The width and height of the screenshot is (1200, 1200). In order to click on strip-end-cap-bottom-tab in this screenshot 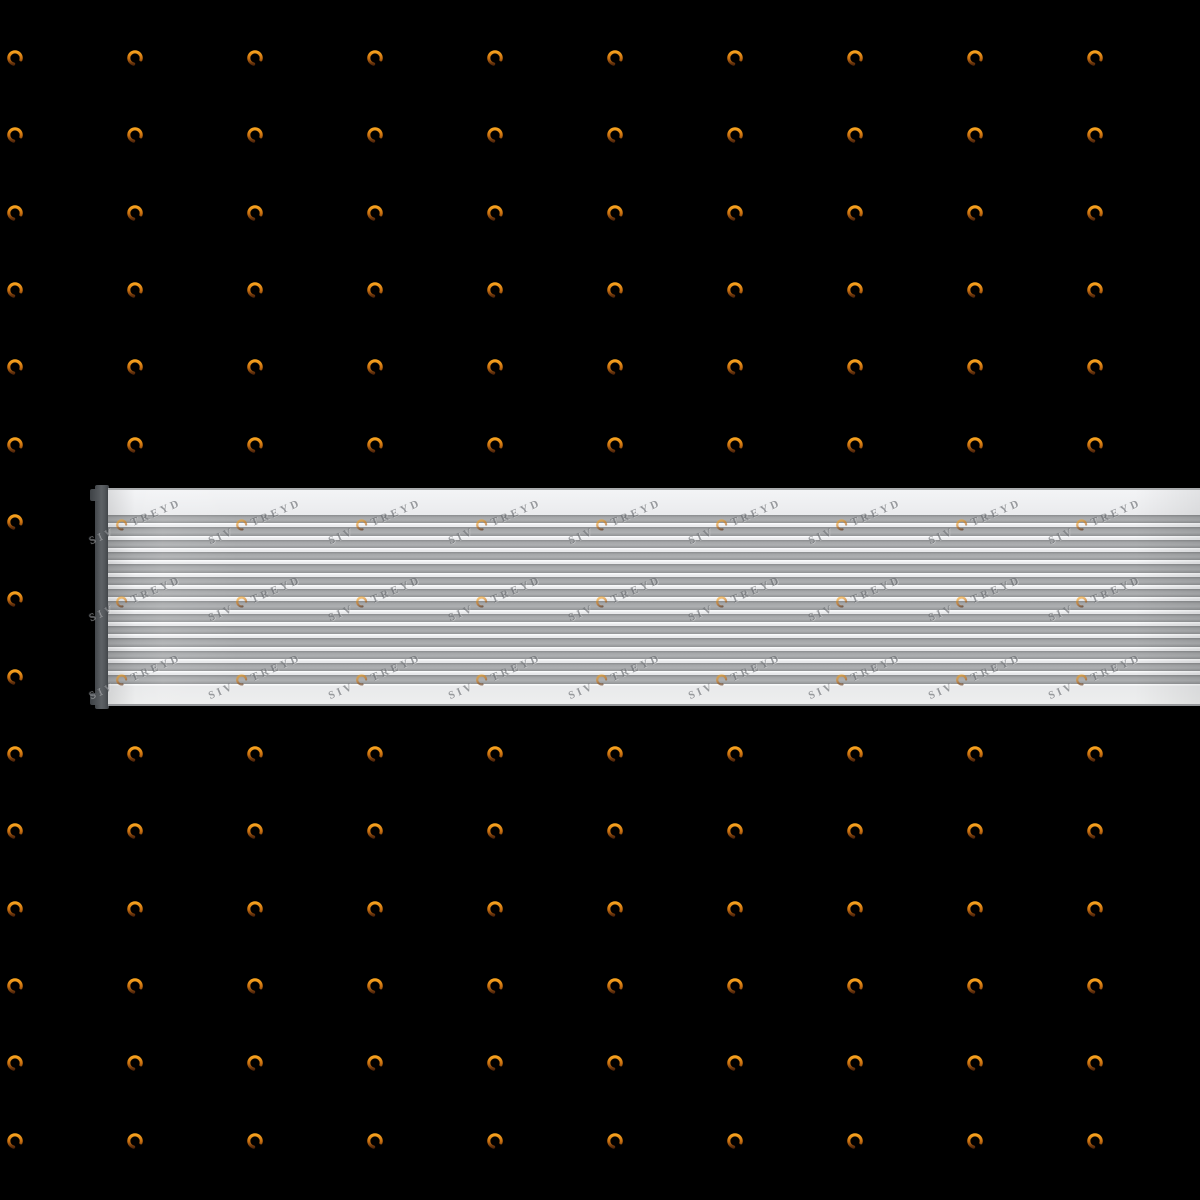, I will do `click(95, 699)`.